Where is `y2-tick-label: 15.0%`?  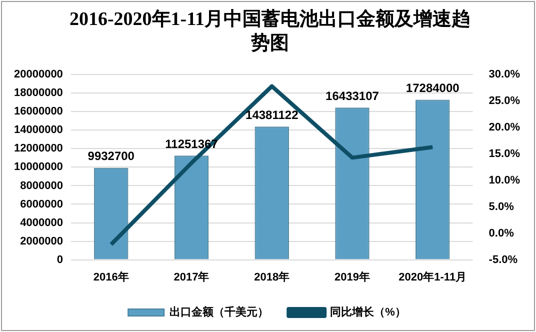 y2-tick-label: 15.0% is located at coordinates (504, 154).